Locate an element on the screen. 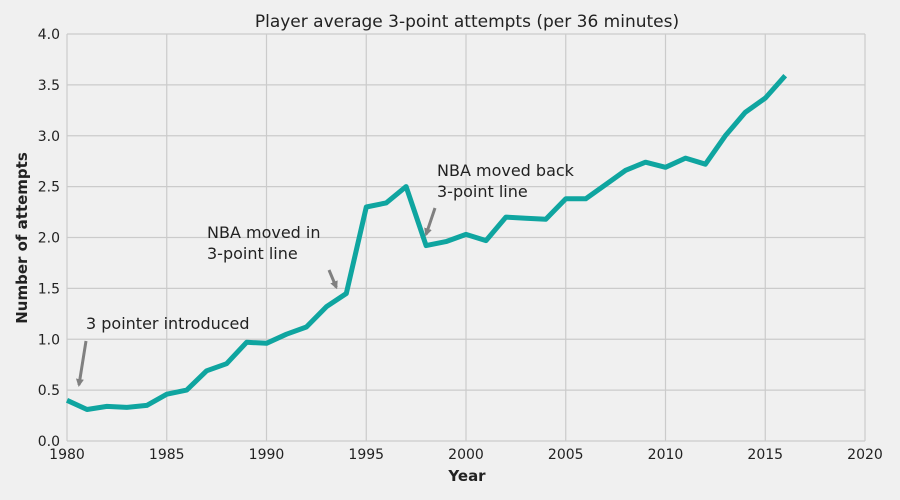 This screenshot has height=500, width=900. y-tick-label: 3.5 is located at coordinates (49, 86).